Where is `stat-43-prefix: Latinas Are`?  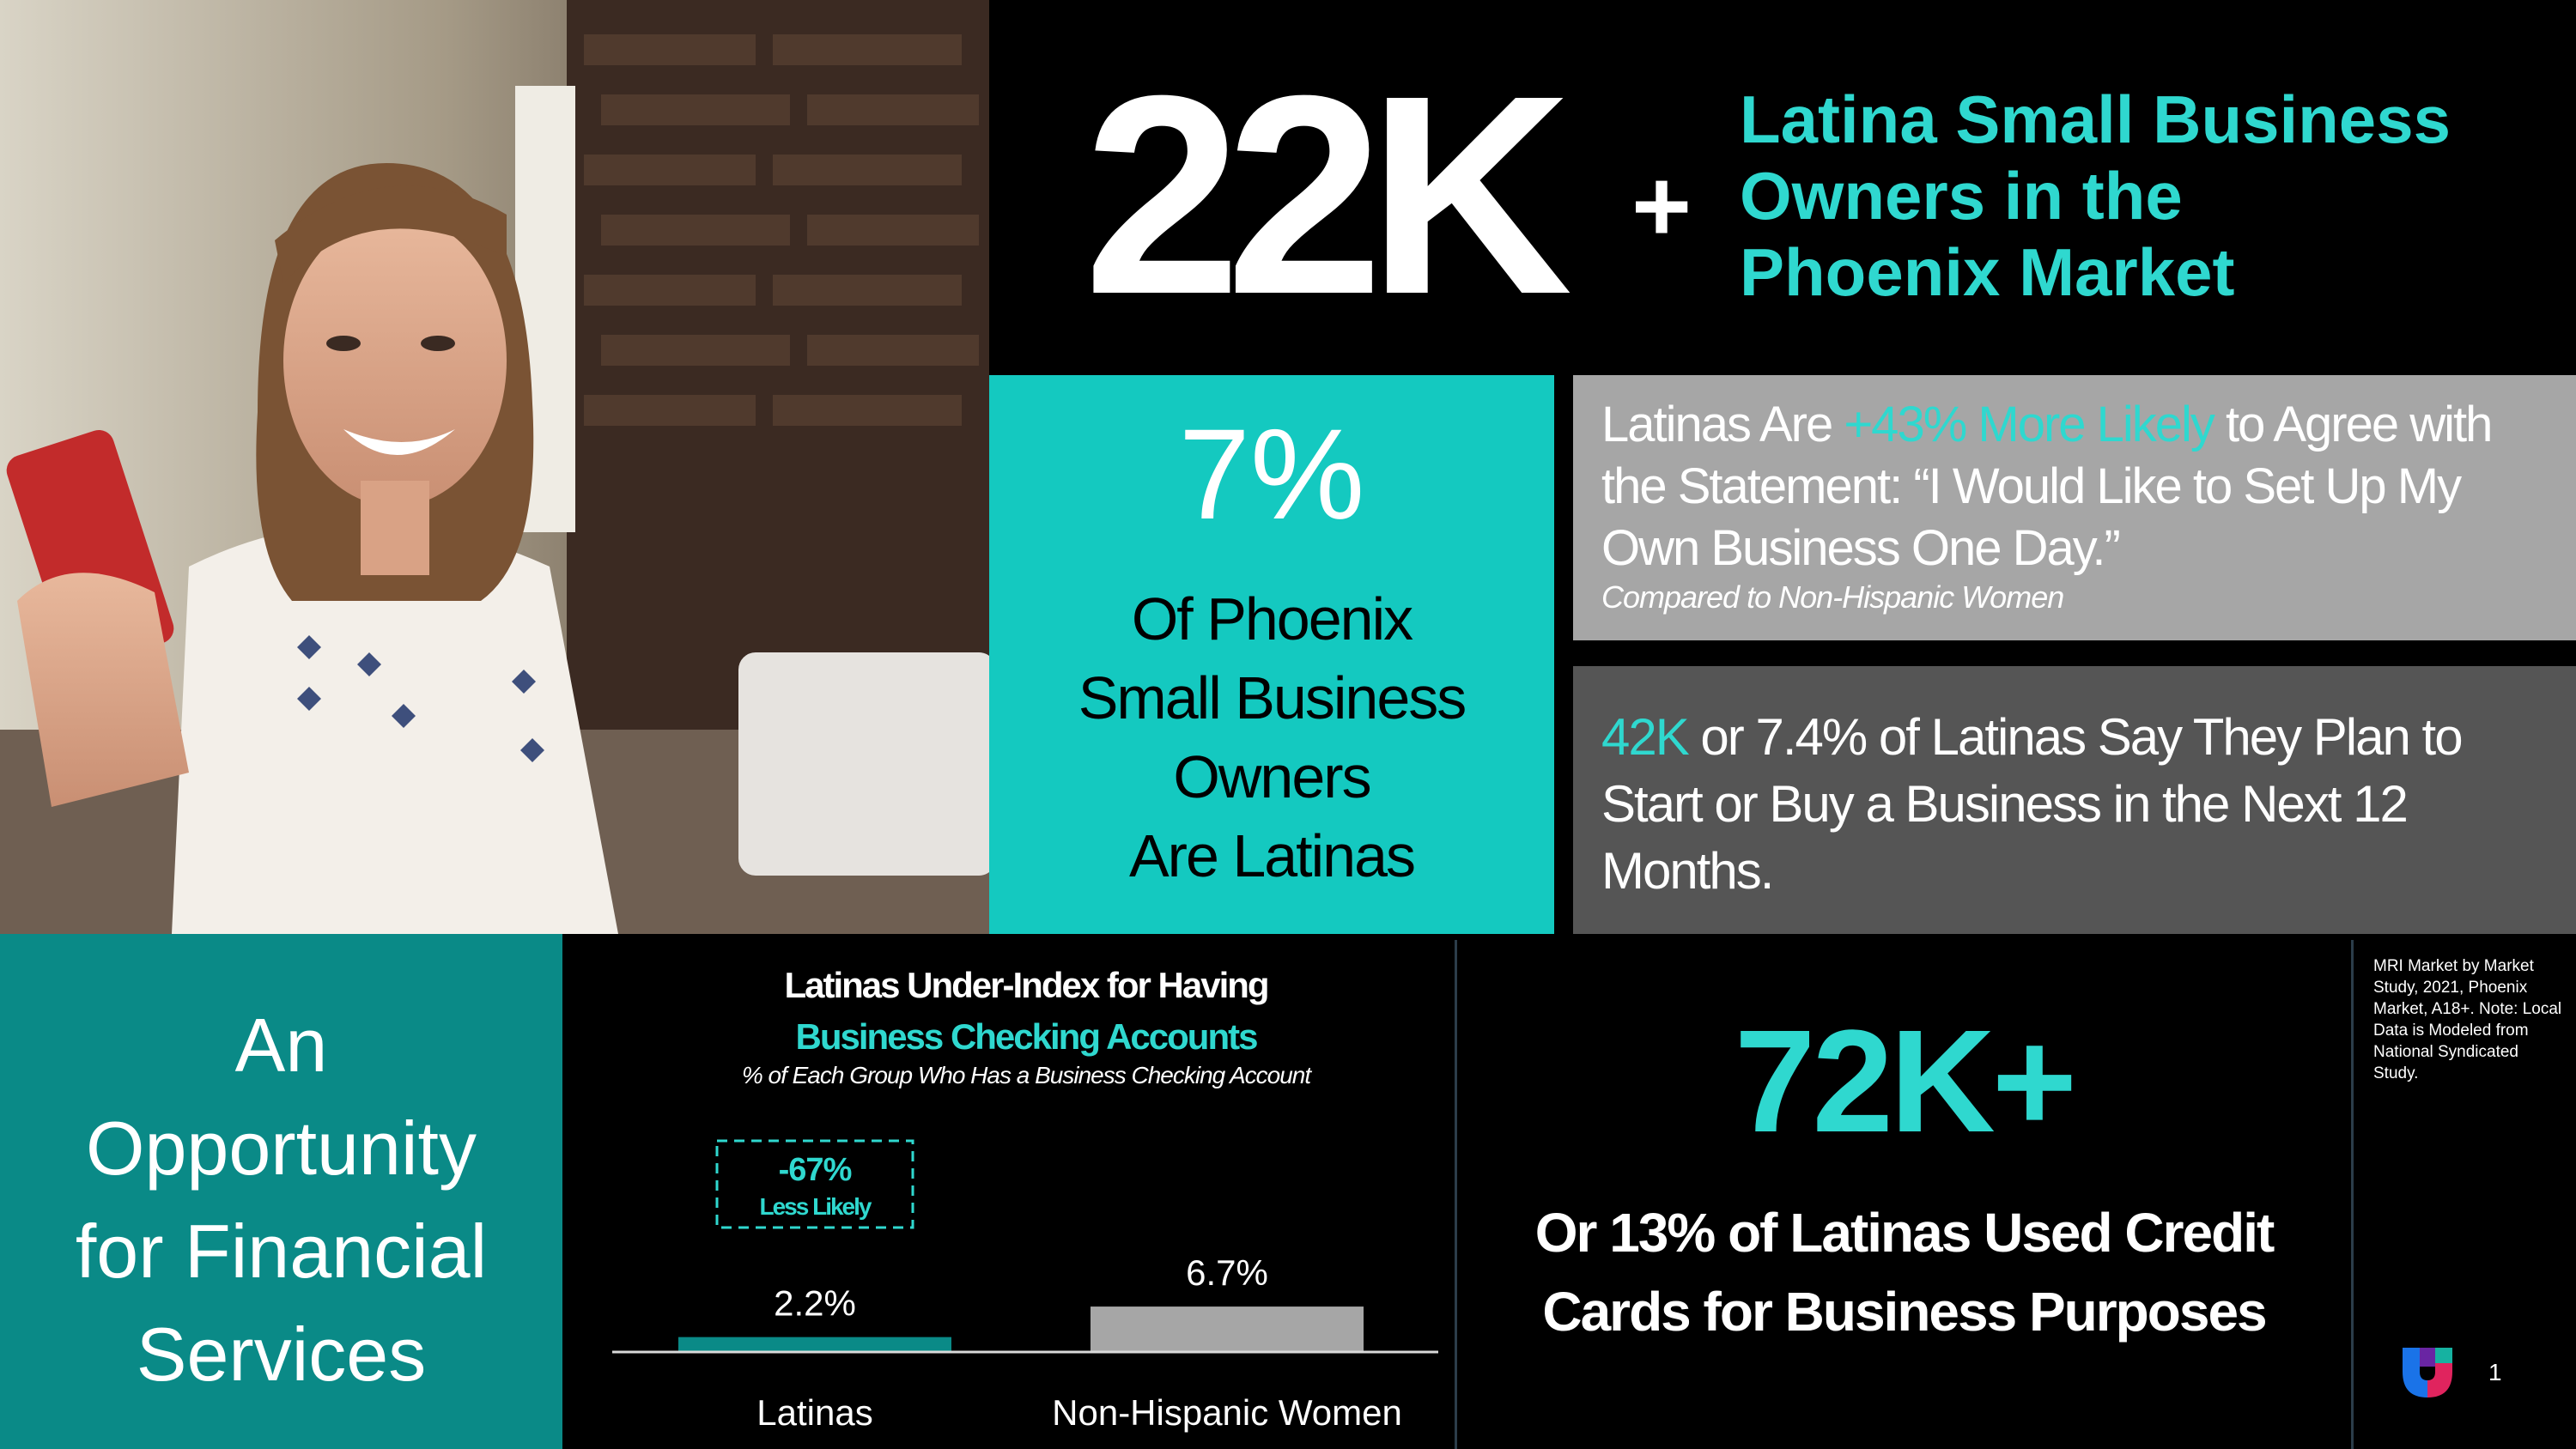 stat-43-prefix: Latinas Are is located at coordinates (1722, 424).